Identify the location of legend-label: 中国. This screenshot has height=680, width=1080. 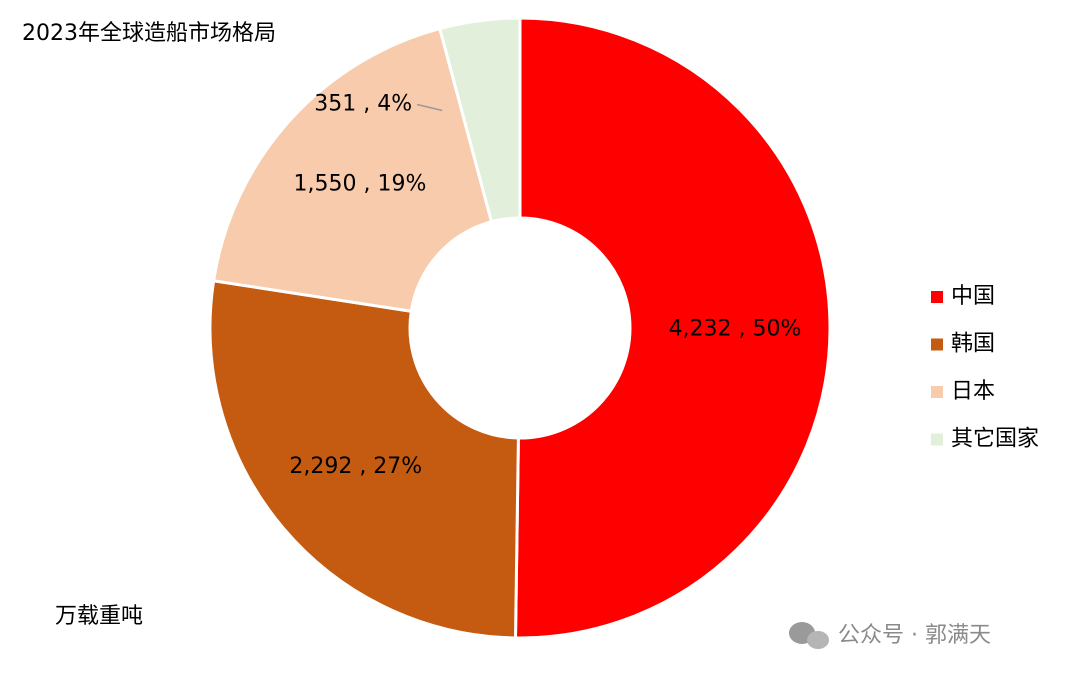
(973, 296).